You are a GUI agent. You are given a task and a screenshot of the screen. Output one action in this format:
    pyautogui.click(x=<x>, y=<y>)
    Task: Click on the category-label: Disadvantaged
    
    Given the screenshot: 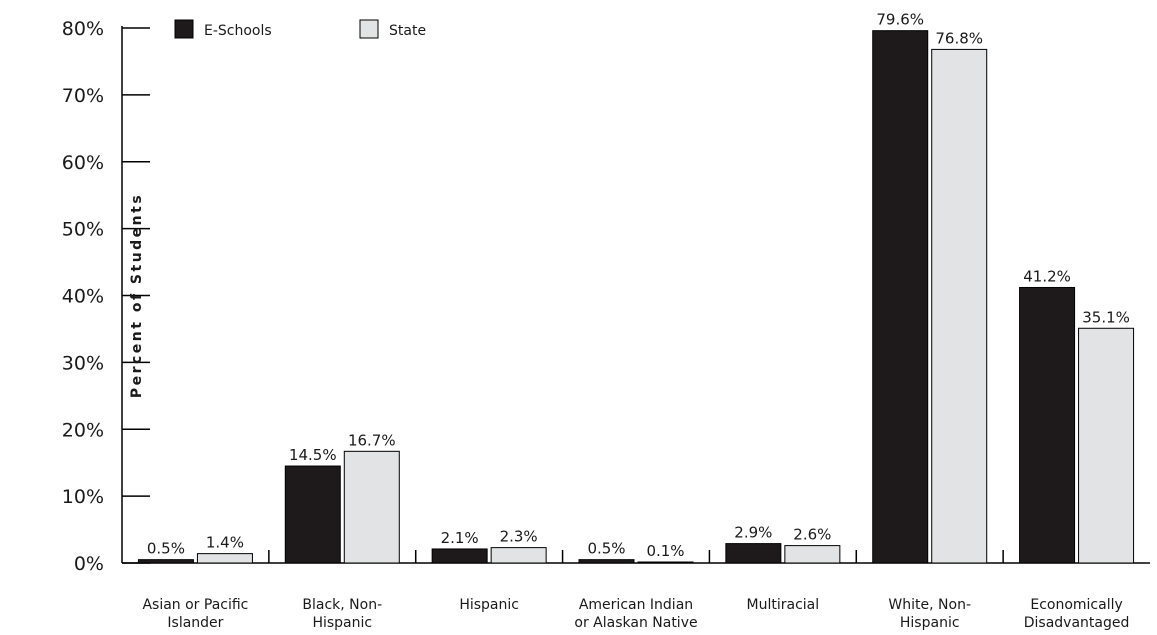 What is the action you would take?
    pyautogui.click(x=1077, y=623)
    